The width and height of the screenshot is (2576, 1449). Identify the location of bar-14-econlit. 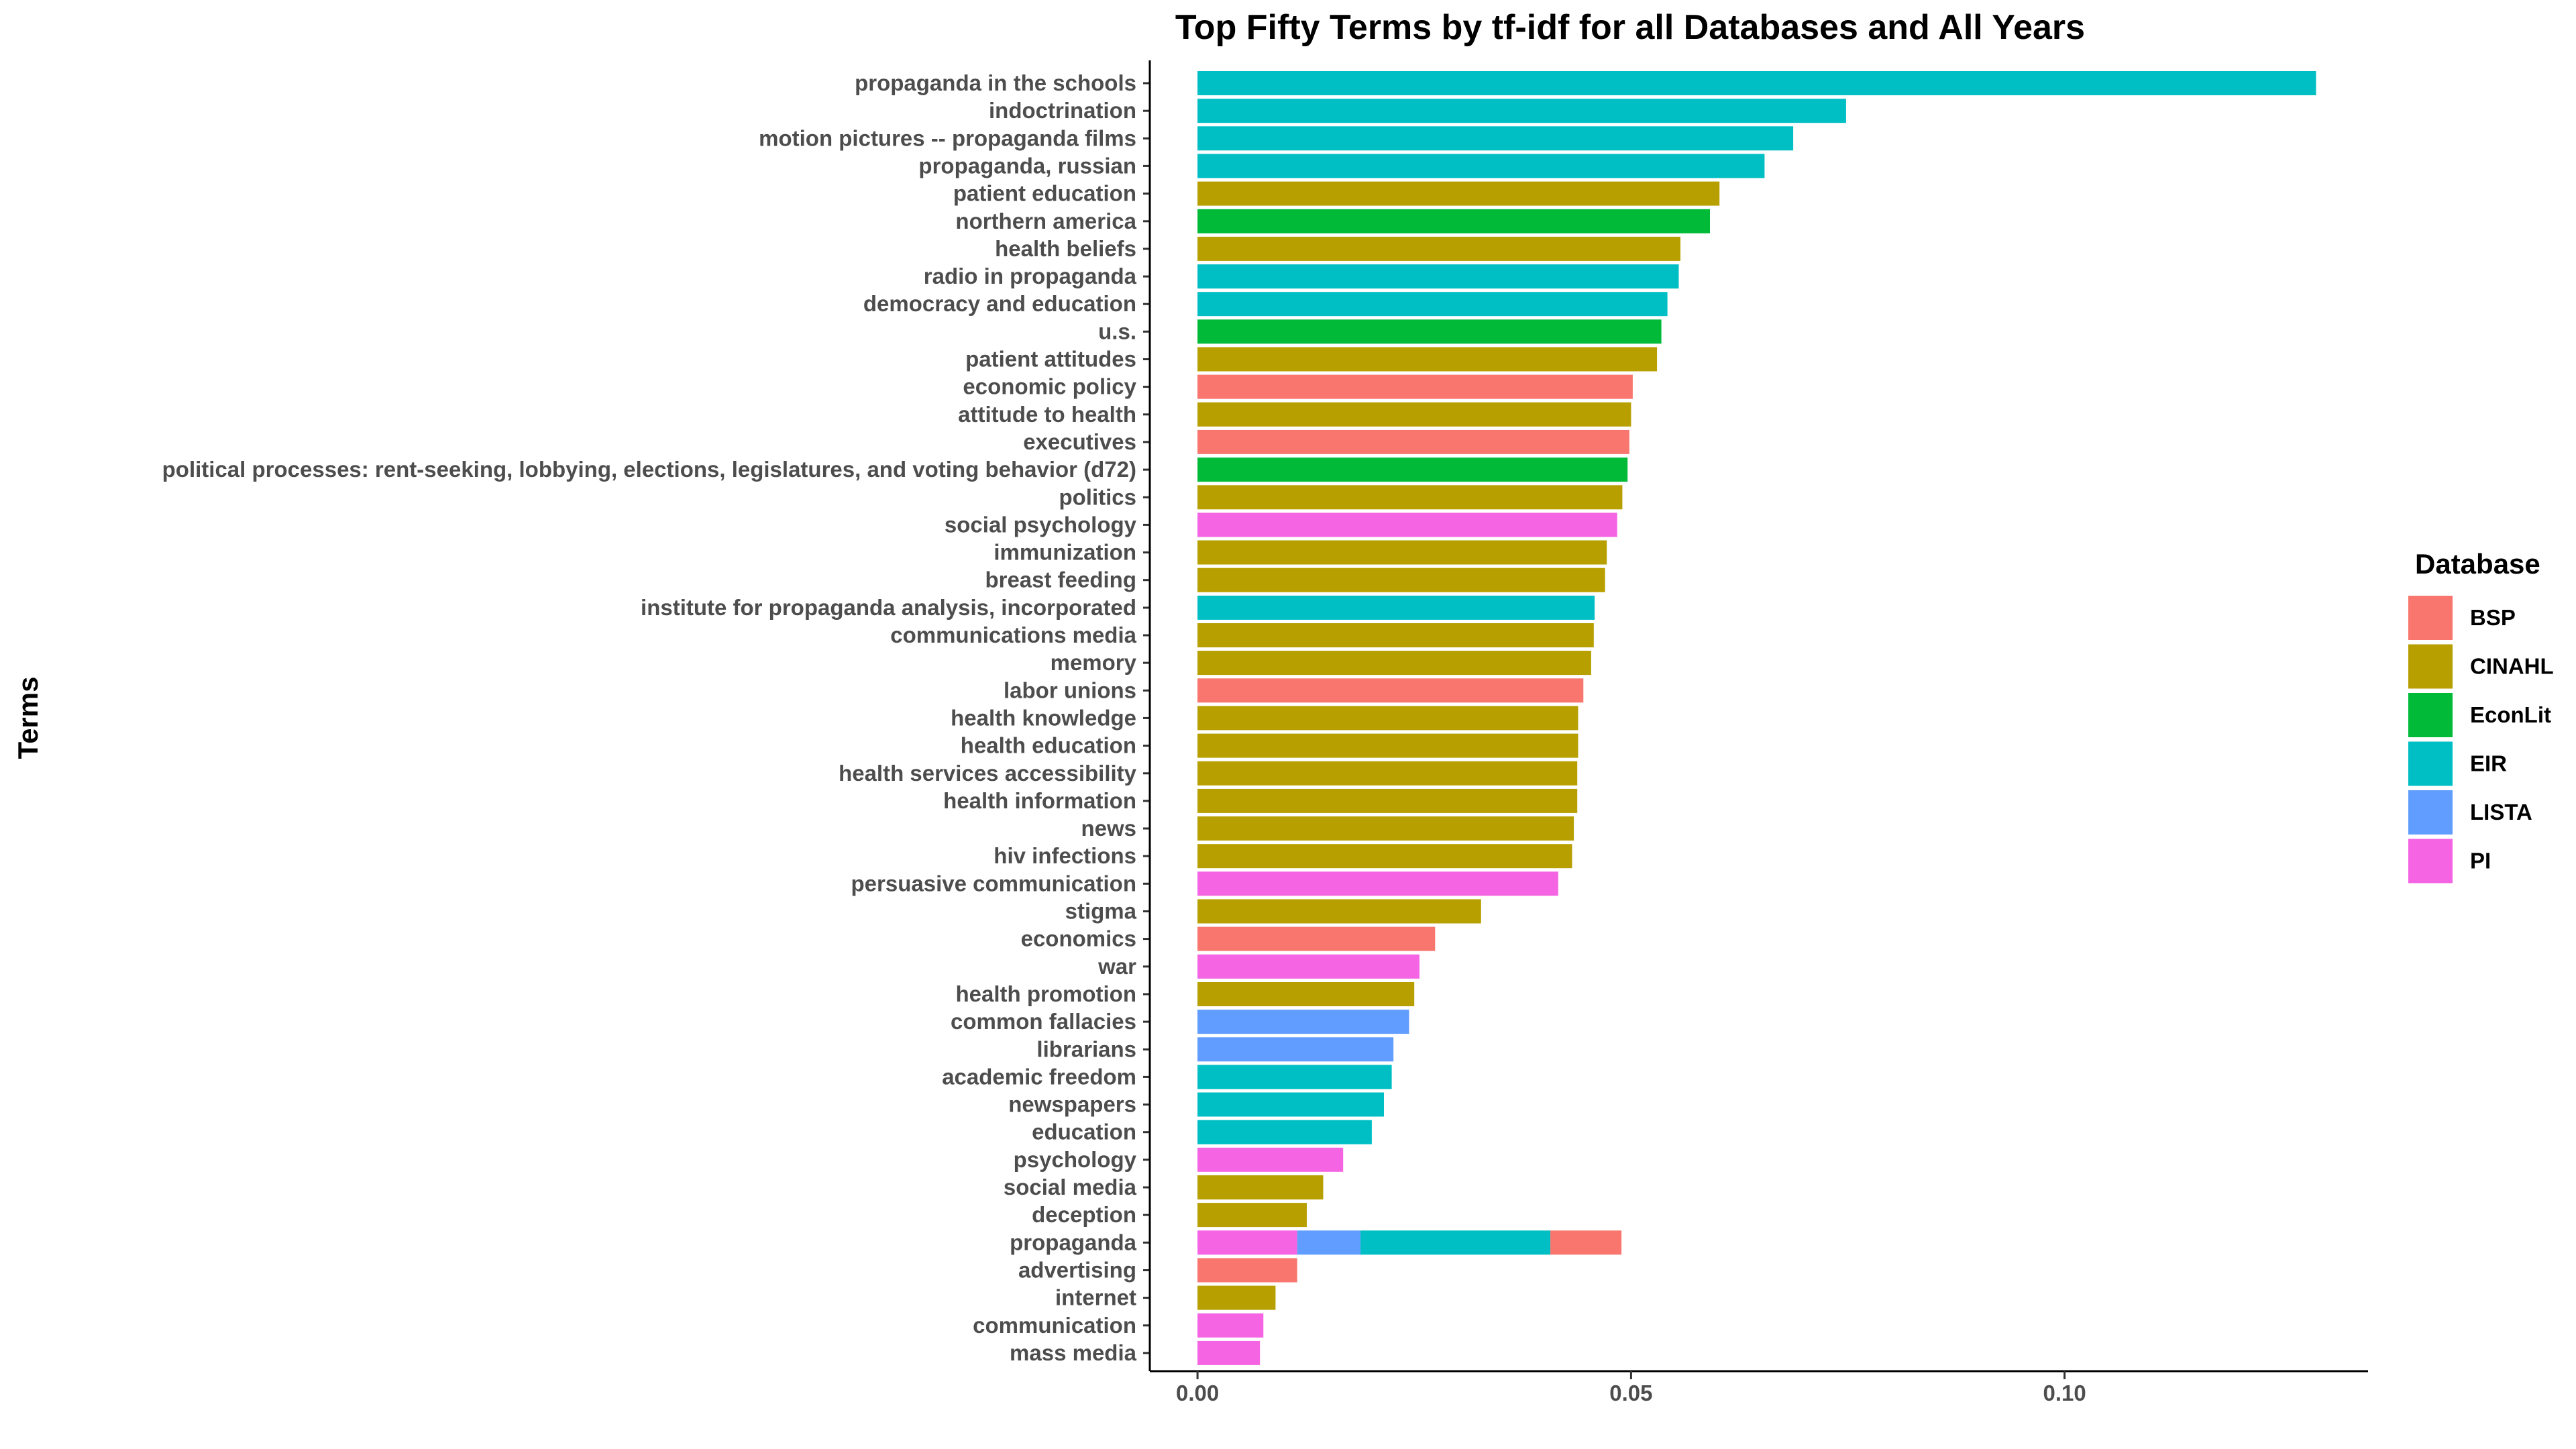
(1412, 470).